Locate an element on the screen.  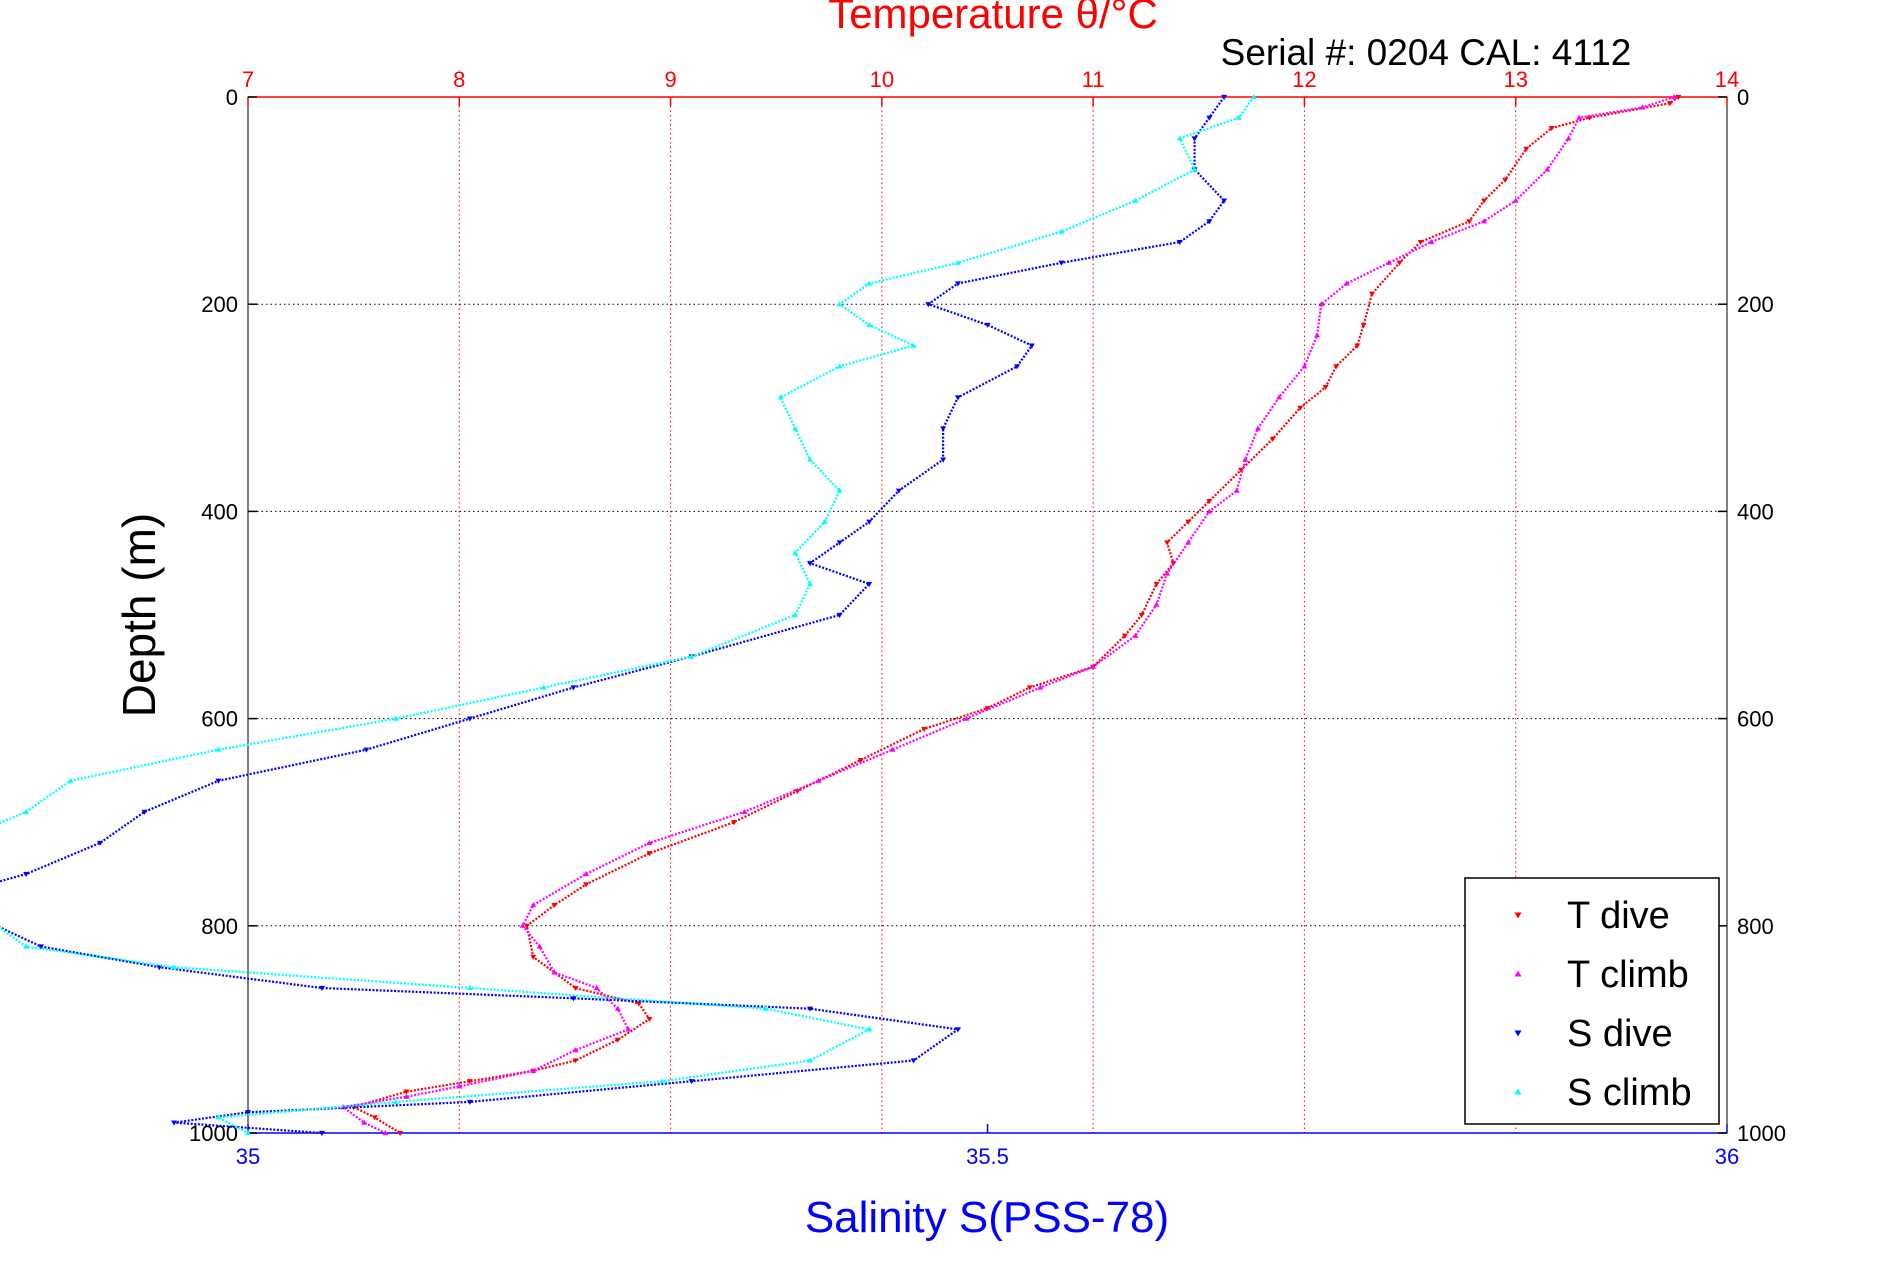
depth-tick-label-left: 600 is located at coordinates (219, 719).